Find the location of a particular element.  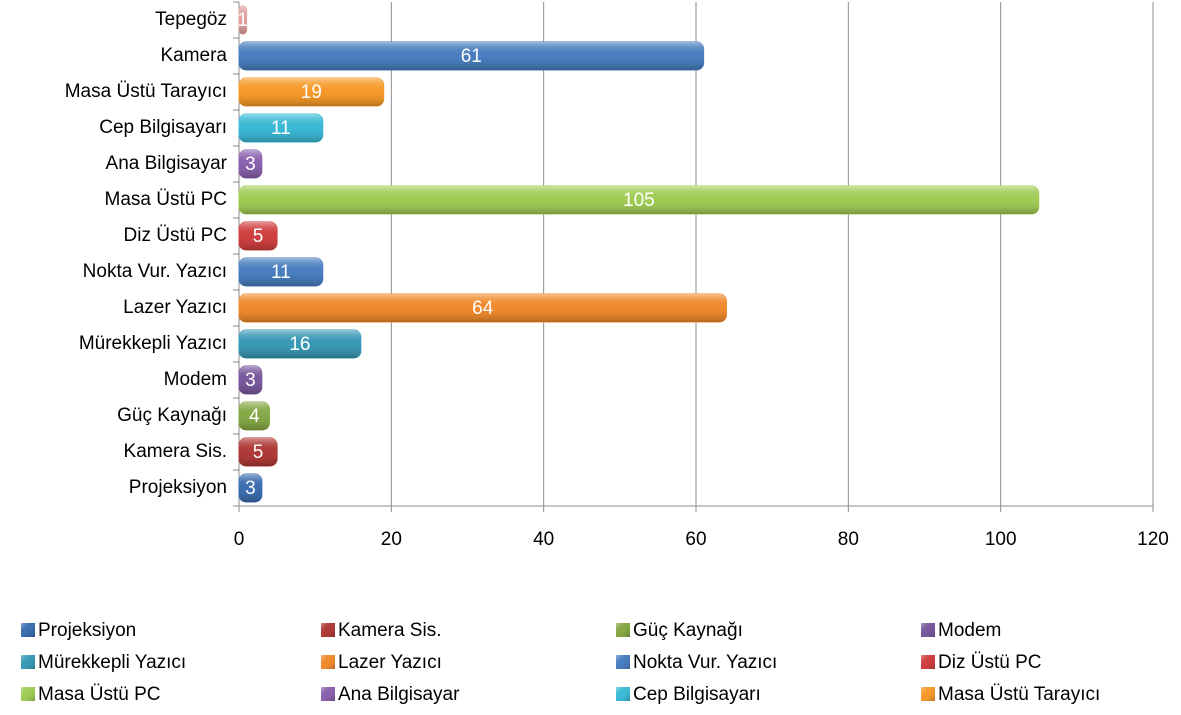

y-tick-label: Nokta Vur. Yazıcı is located at coordinates (155, 271).